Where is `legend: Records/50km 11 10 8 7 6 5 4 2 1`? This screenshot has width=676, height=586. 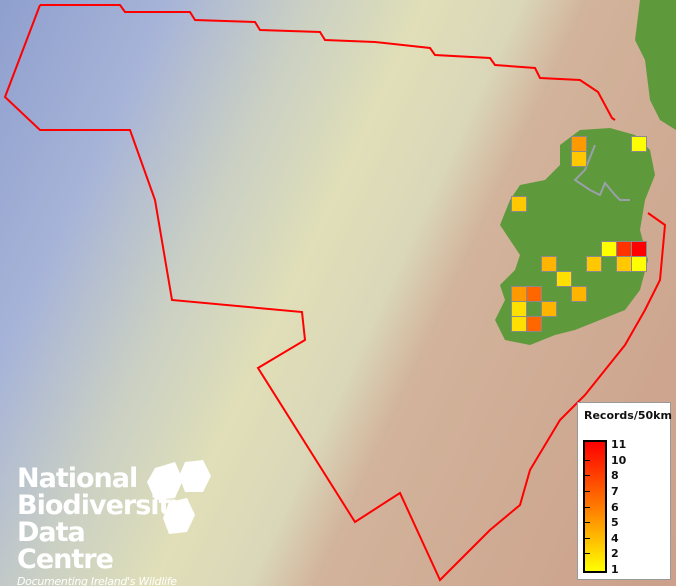 legend: Records/50km 11 10 8 7 6 5 4 2 1 is located at coordinates (624, 491).